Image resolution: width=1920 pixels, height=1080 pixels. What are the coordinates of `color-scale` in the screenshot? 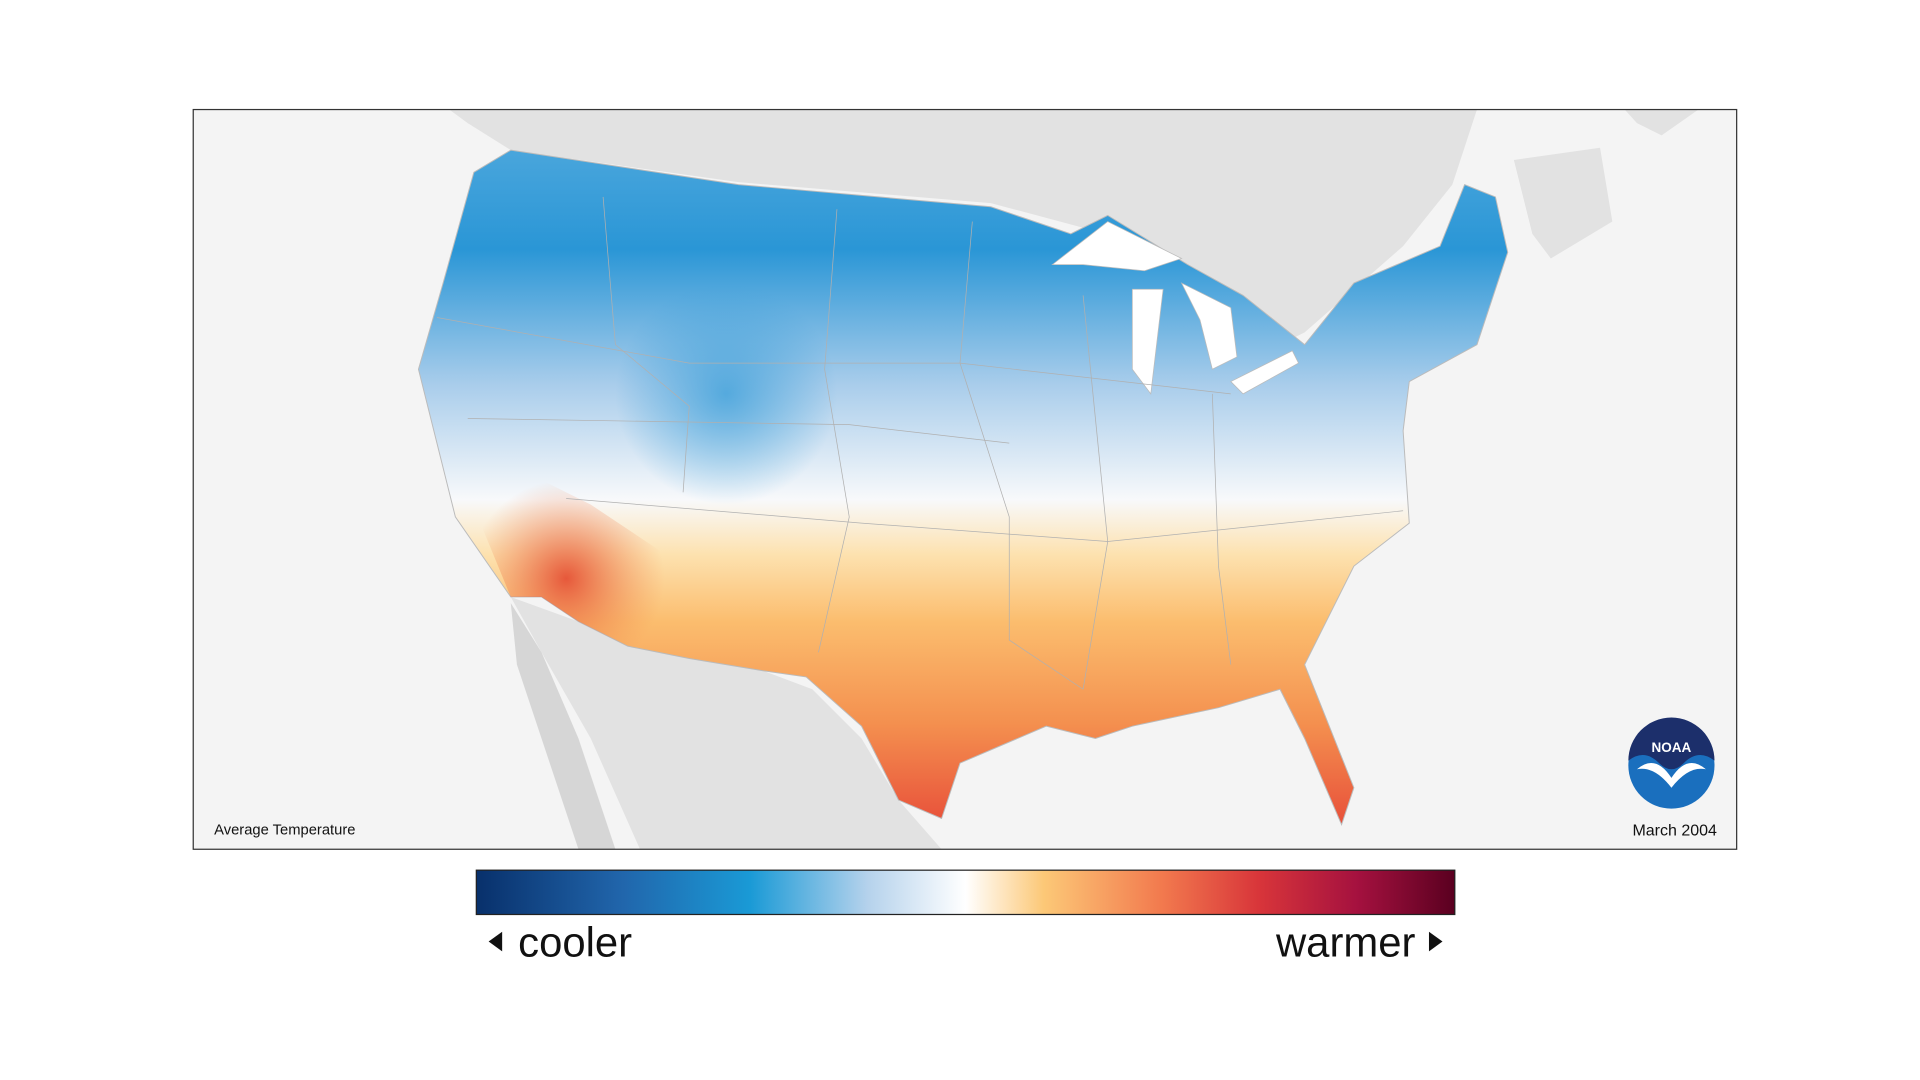 It's located at (965, 892).